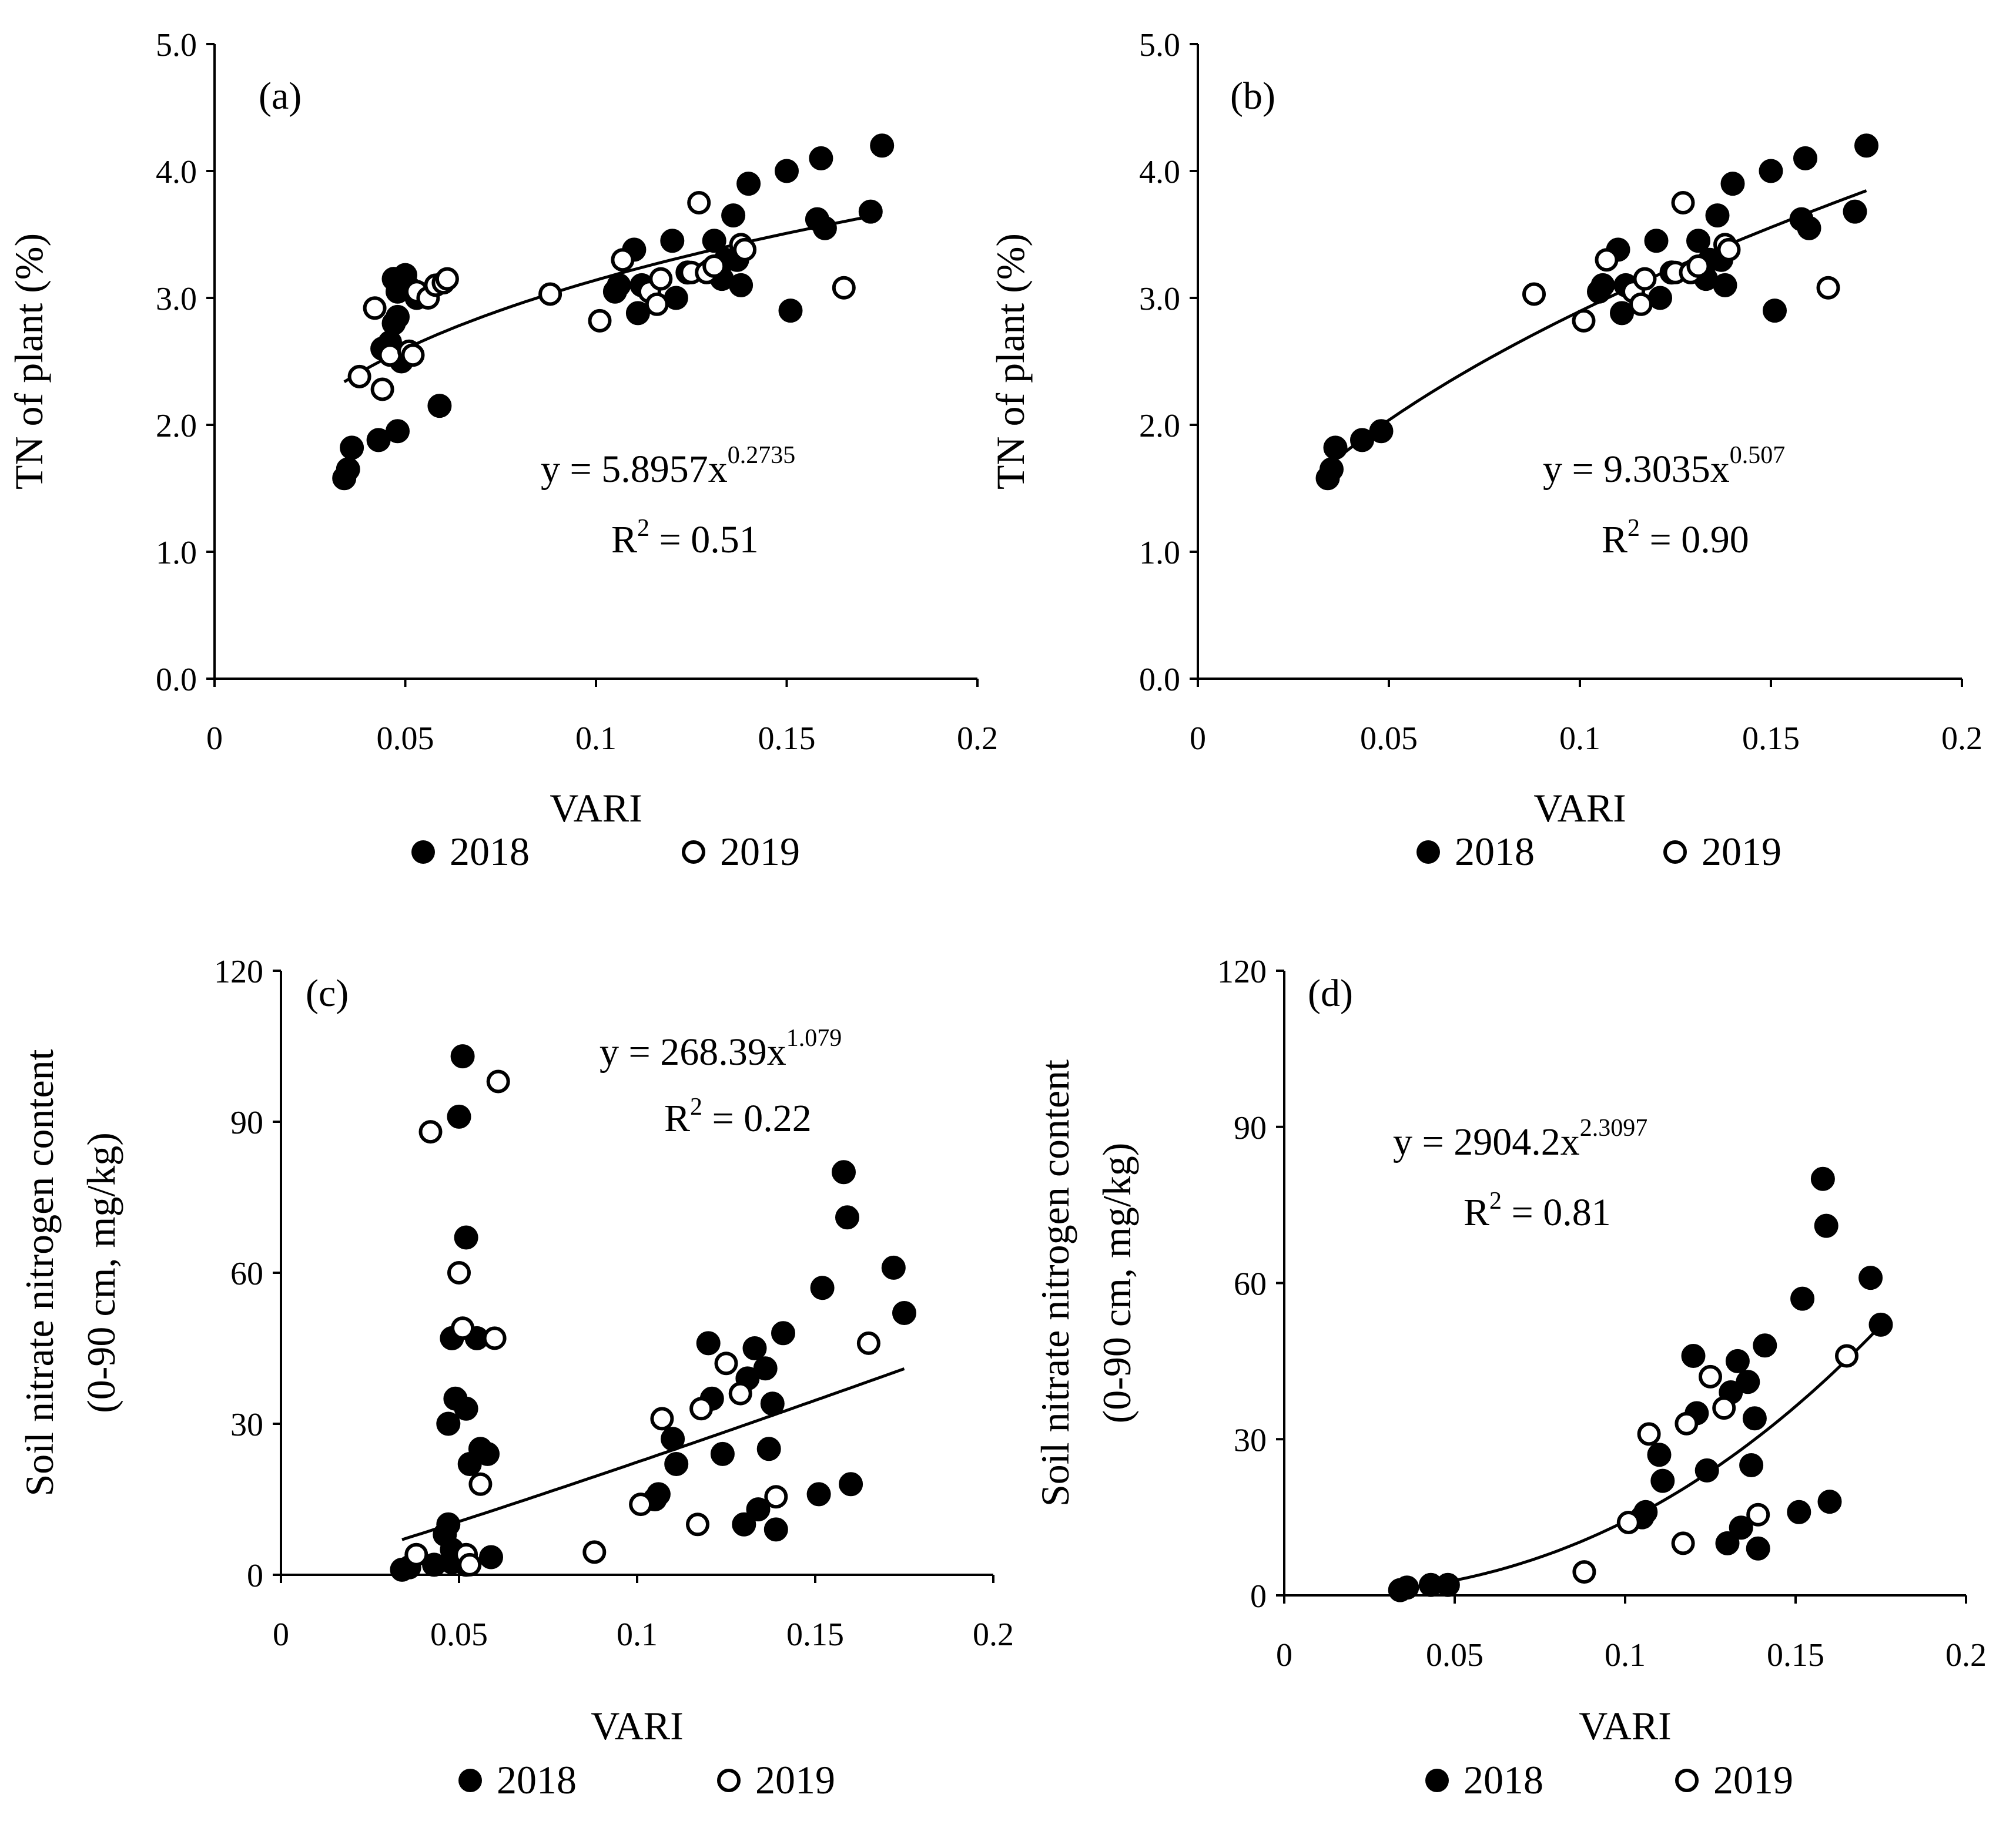 This screenshot has width=2016, height=1821. What do you see at coordinates (1330, 993) in the screenshot?
I see `panel-label: (d)` at bounding box center [1330, 993].